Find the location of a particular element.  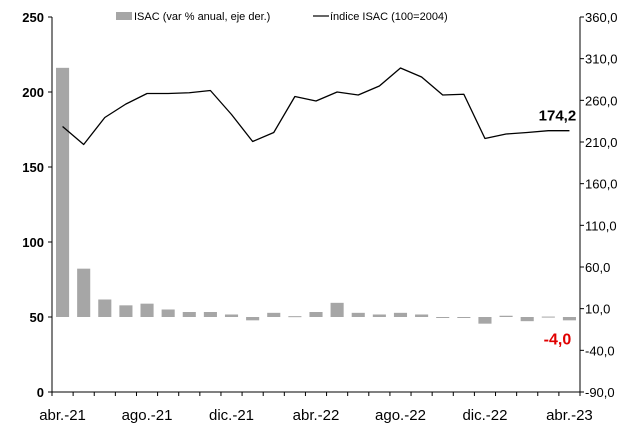

right-tick-label: 10,0 is located at coordinates (597, 309).